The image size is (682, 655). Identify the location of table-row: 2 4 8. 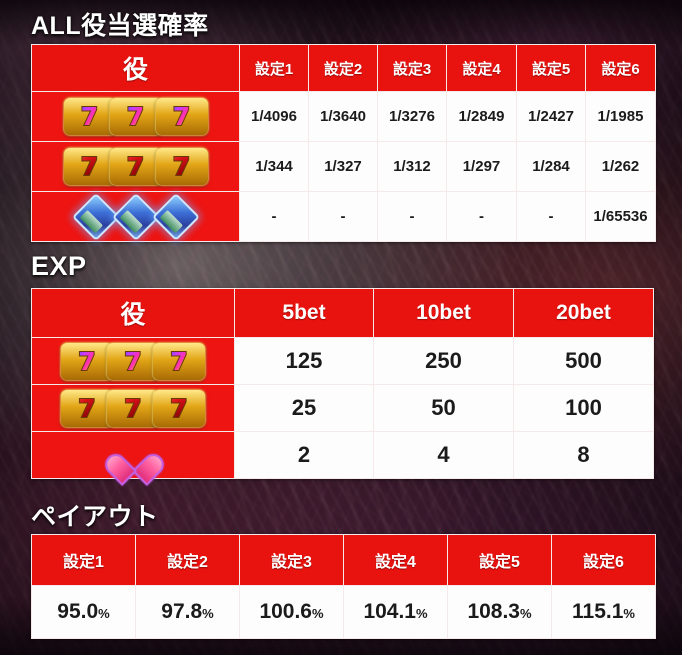
(342, 455).